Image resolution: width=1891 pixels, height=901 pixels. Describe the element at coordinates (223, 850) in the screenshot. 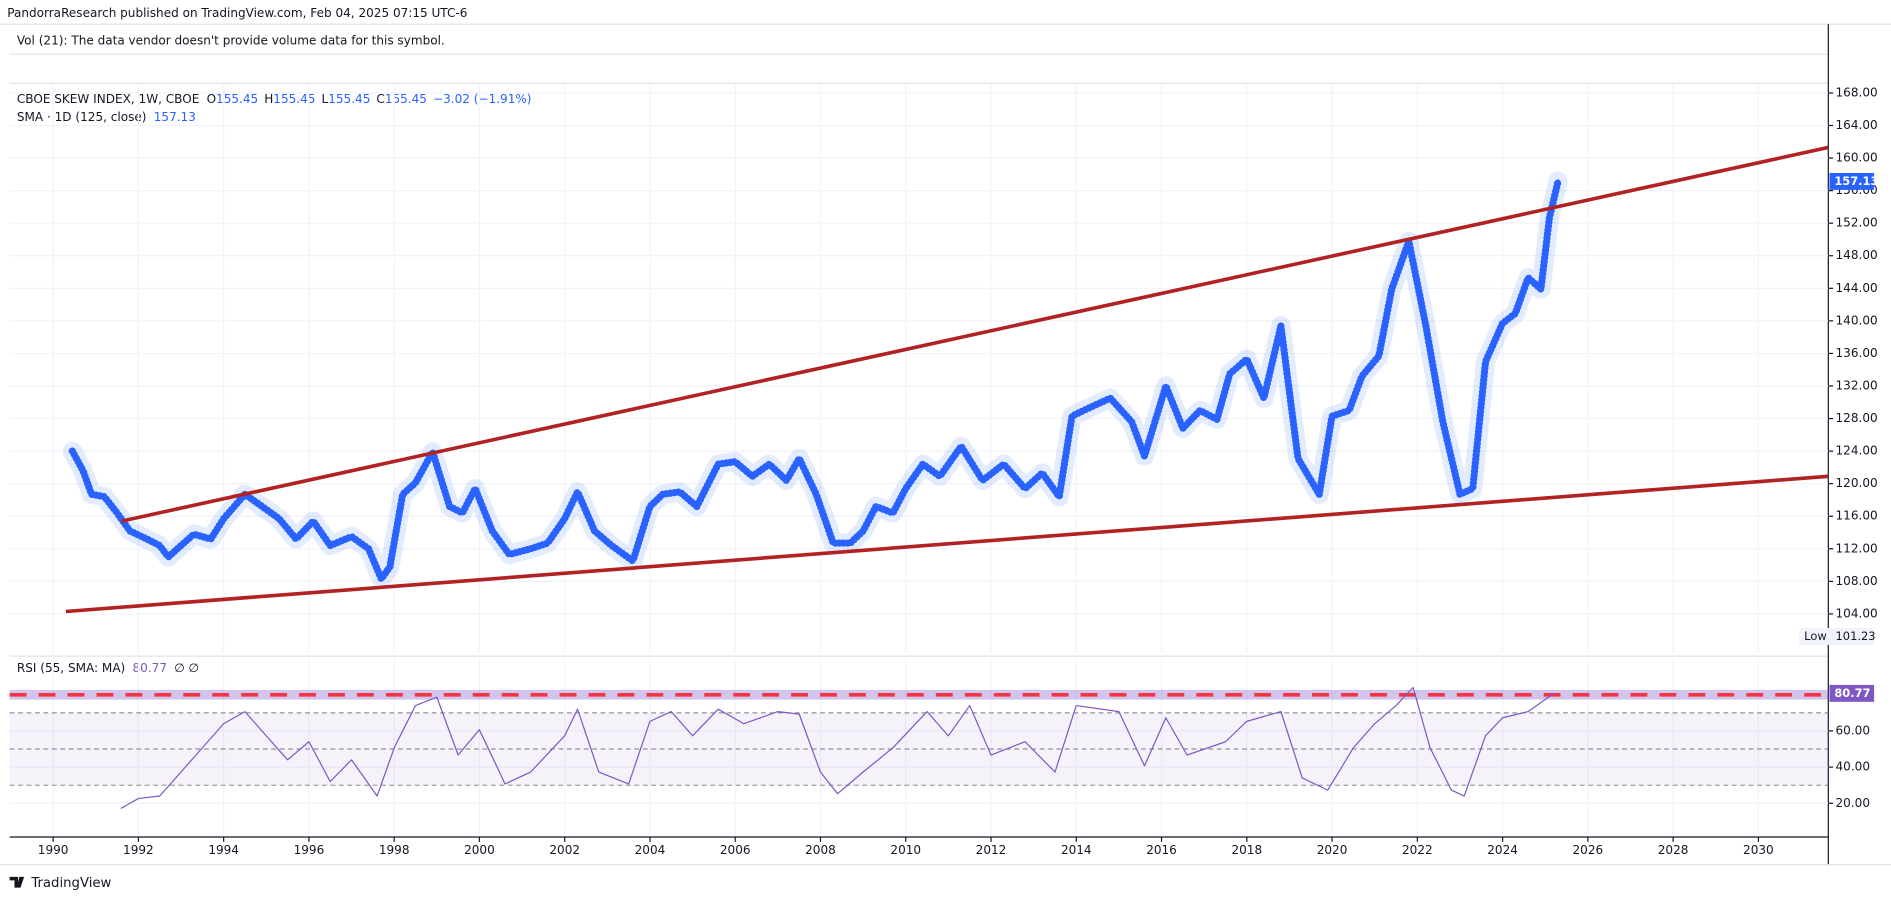

I see `x-tick-label: 1994` at that location.